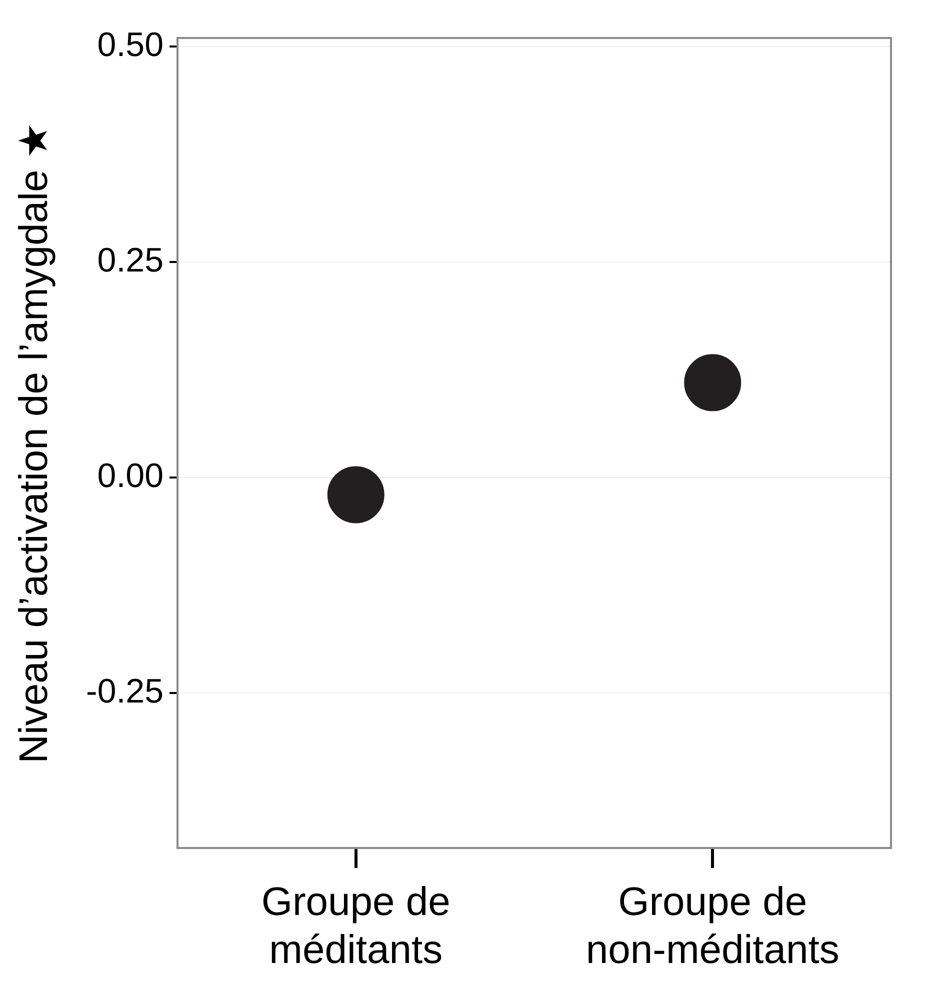 Image resolution: width=930 pixels, height=998 pixels. I want to click on x-tick-label: Groupe de méditants, so click(355, 926).